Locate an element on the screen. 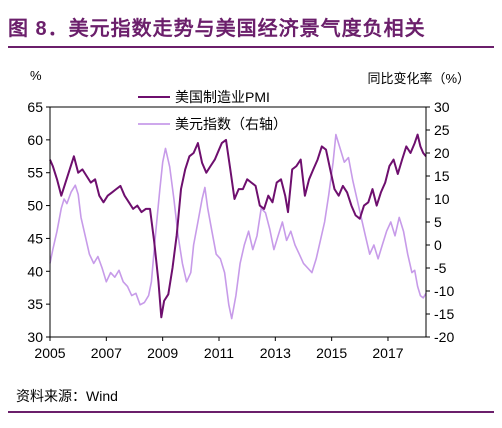 This screenshot has height=428, width=502. left-tick-label: 35 is located at coordinates (35, 304).